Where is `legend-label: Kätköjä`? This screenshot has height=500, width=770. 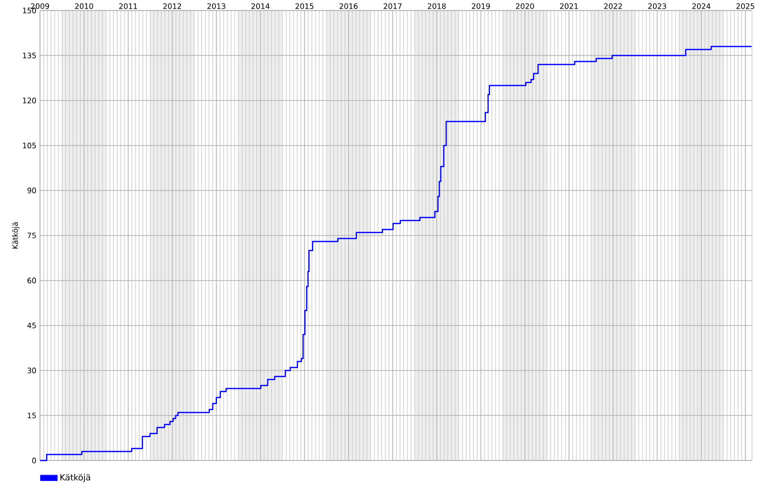 legend-label: Kätköjä is located at coordinates (75, 478).